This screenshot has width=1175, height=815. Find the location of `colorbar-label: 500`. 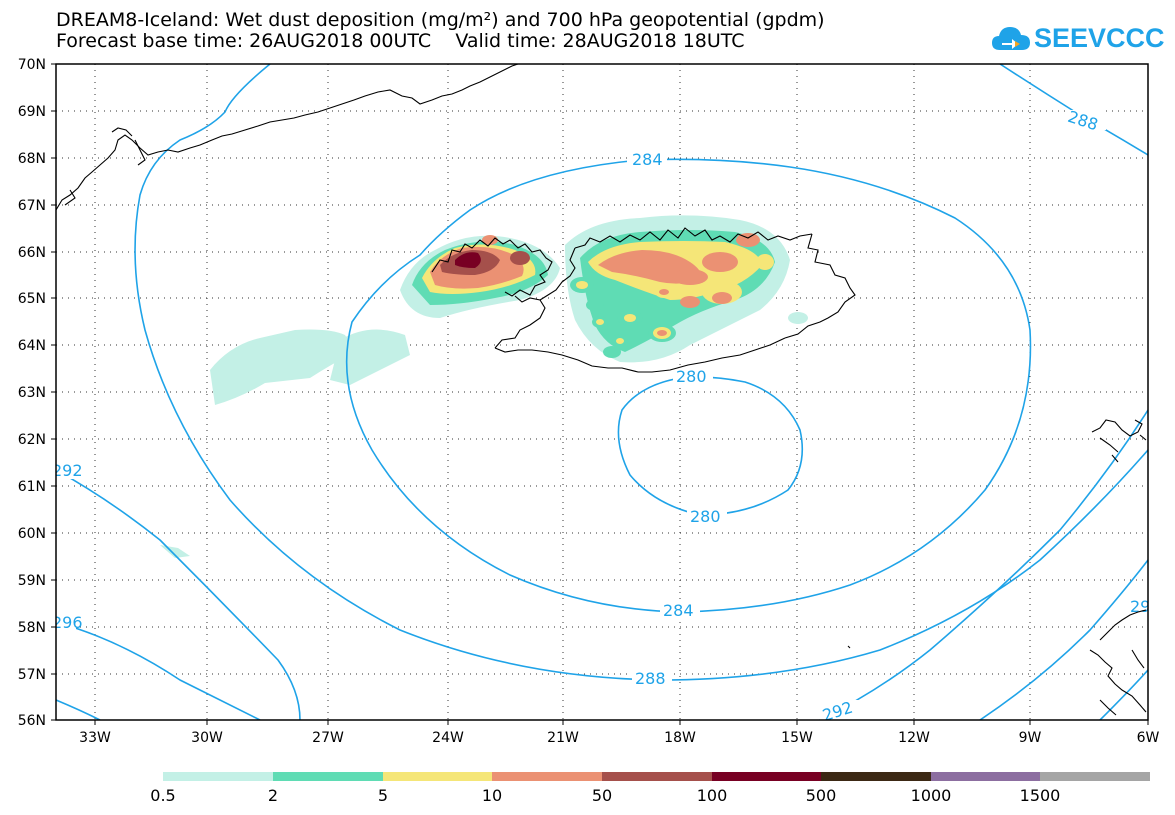

colorbar-label: 500 is located at coordinates (821, 795).